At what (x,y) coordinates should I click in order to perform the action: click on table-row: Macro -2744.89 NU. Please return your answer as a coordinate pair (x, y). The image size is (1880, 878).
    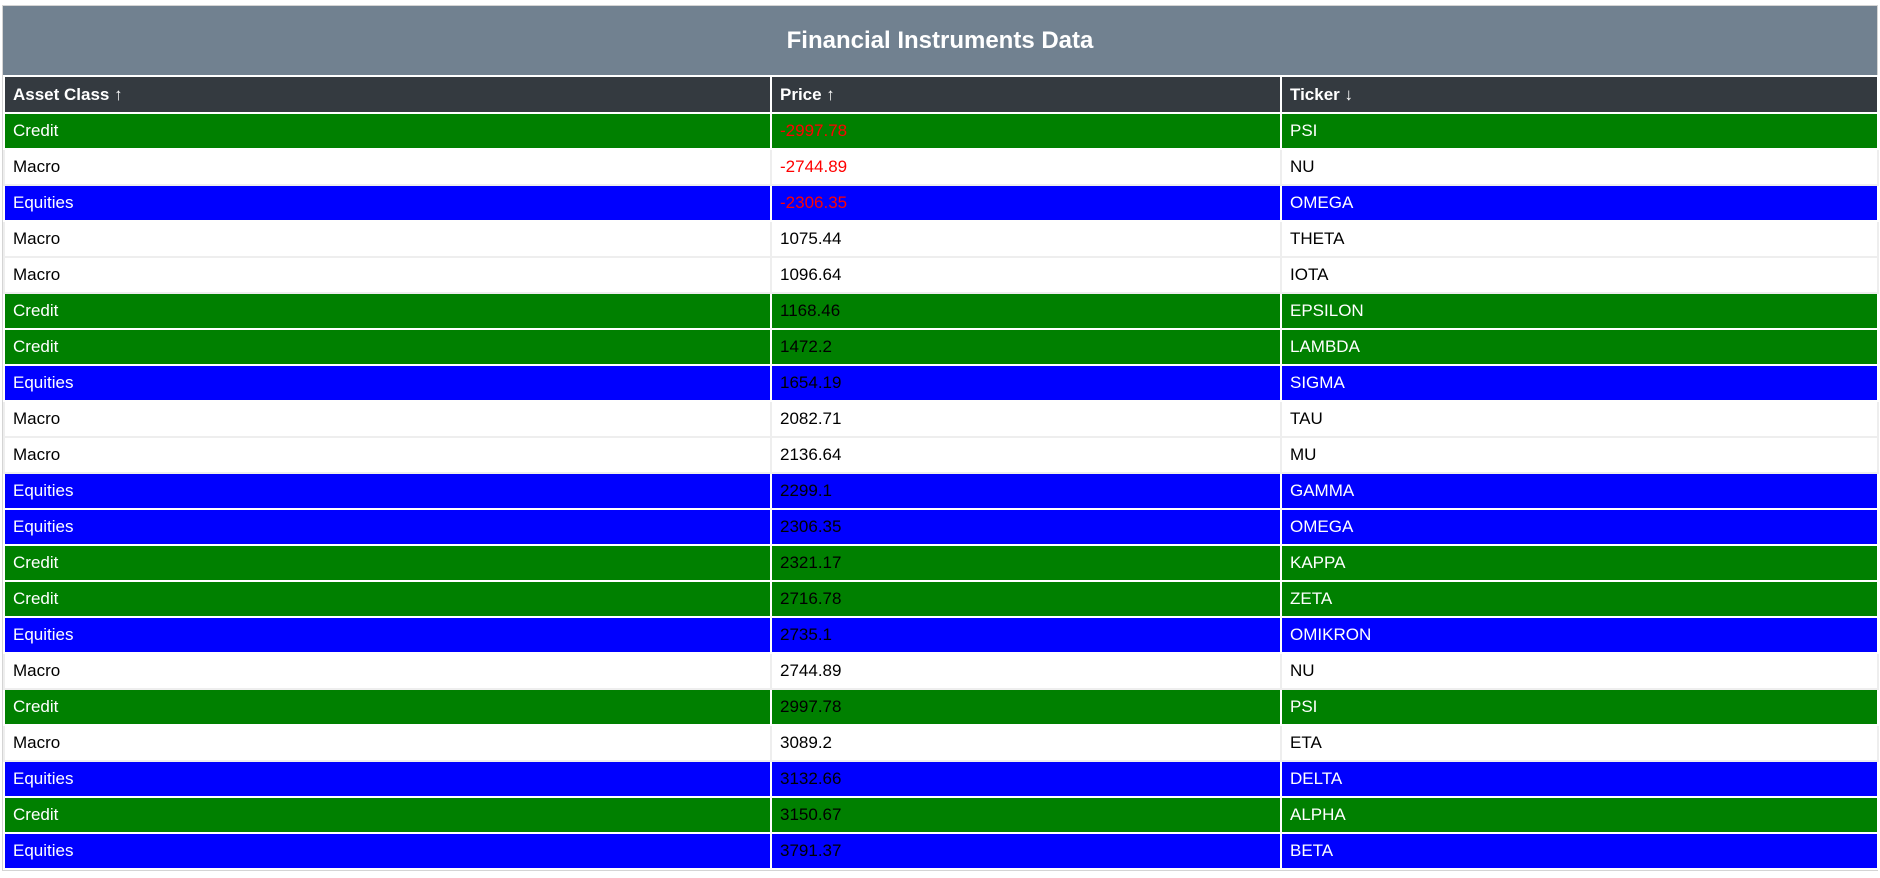
    Looking at the image, I should click on (941, 167).